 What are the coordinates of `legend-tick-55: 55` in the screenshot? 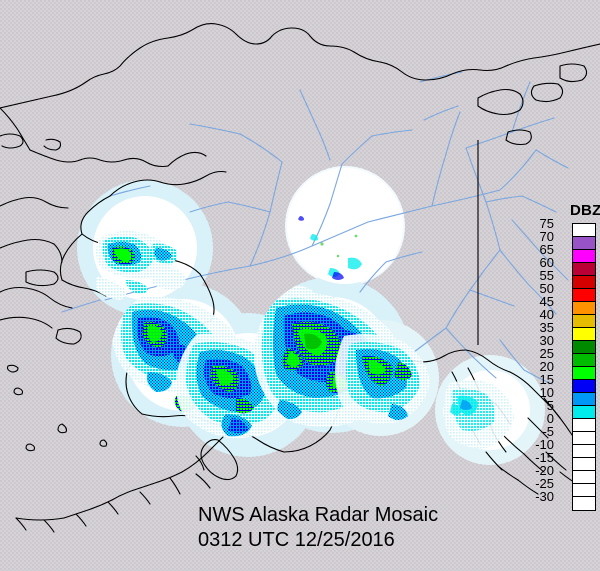 It's located at (546, 275).